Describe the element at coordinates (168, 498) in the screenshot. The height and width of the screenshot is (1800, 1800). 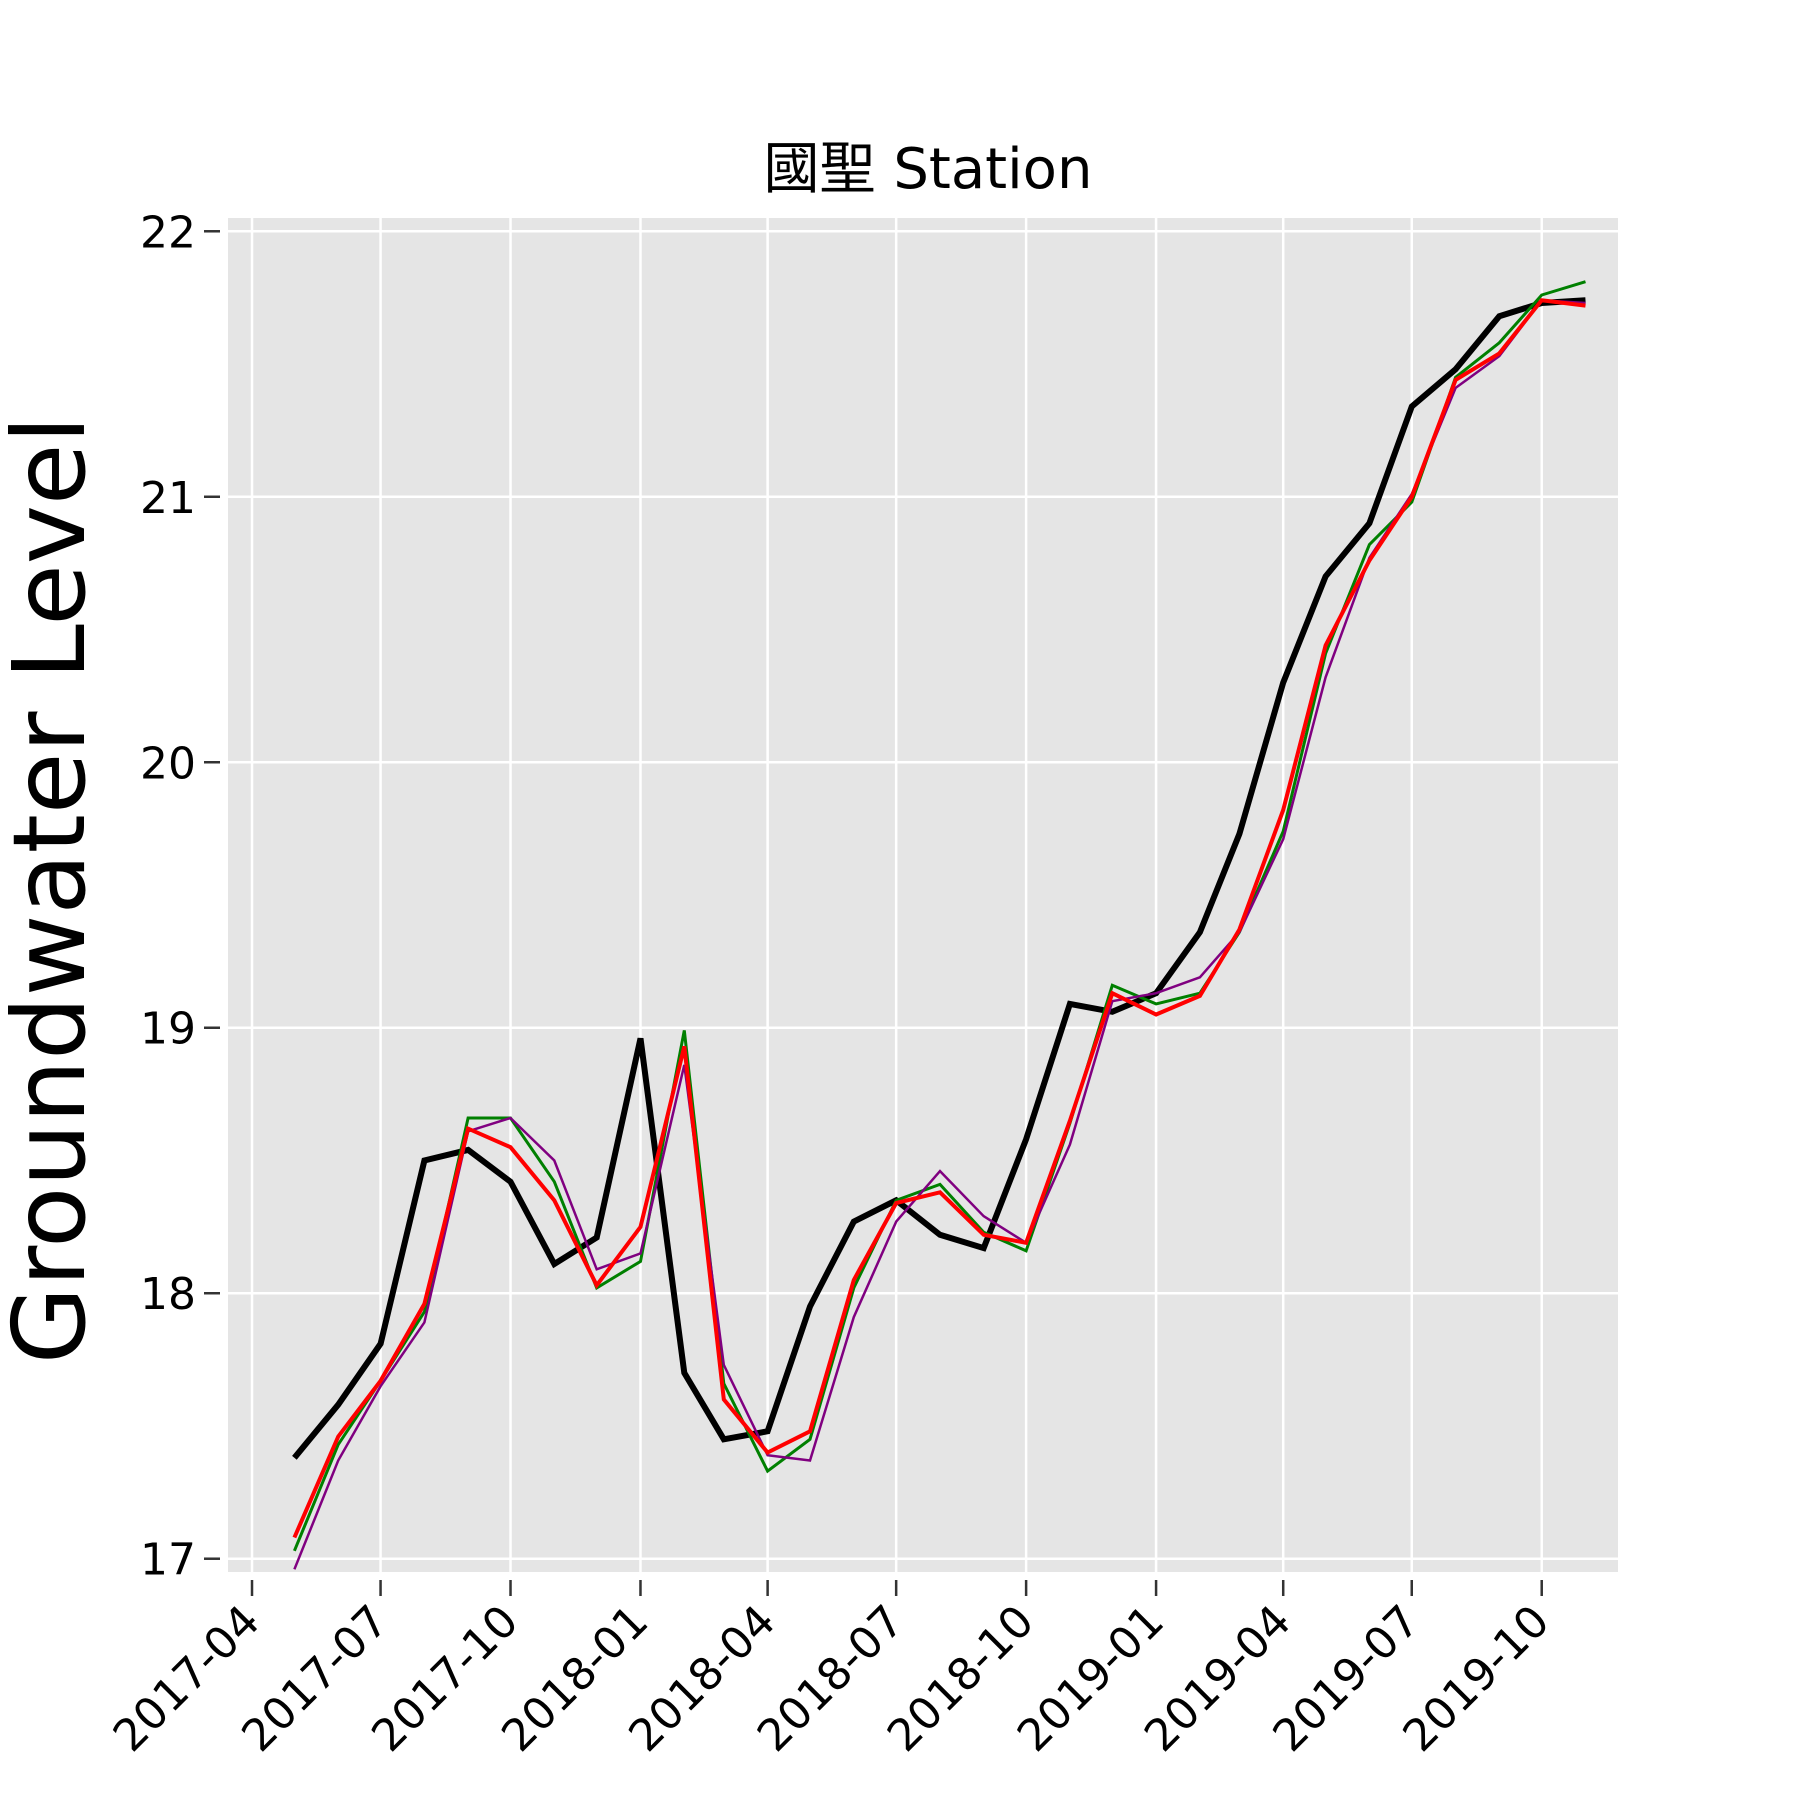
I see `y-tick-label: 21` at that location.